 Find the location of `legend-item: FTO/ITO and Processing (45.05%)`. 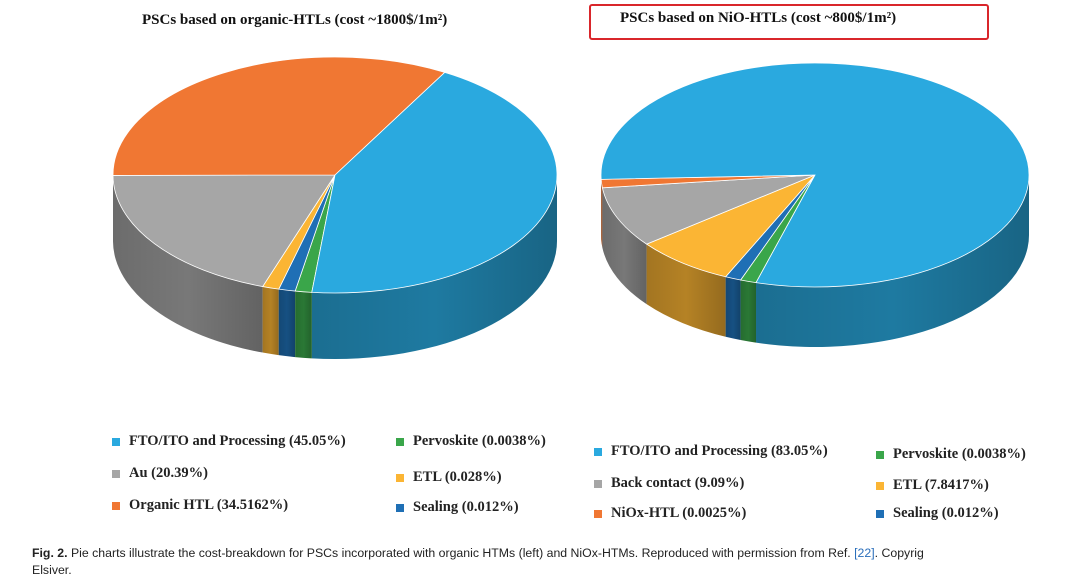

legend-item: FTO/ITO and Processing (45.05%) is located at coordinates (229, 441).